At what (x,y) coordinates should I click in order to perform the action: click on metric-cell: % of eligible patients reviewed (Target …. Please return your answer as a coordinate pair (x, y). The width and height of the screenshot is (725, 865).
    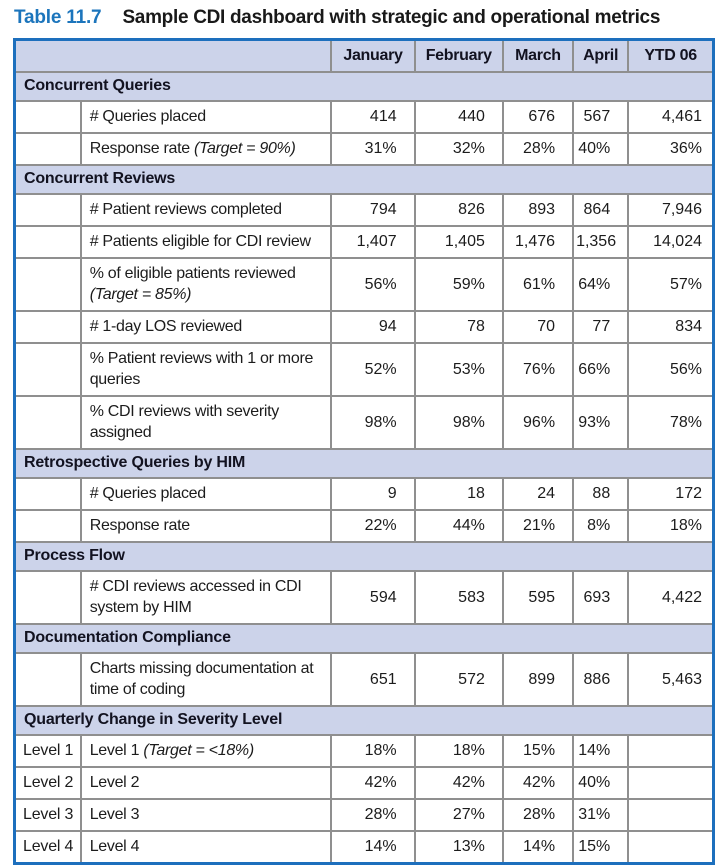
    Looking at the image, I should click on (206, 284).